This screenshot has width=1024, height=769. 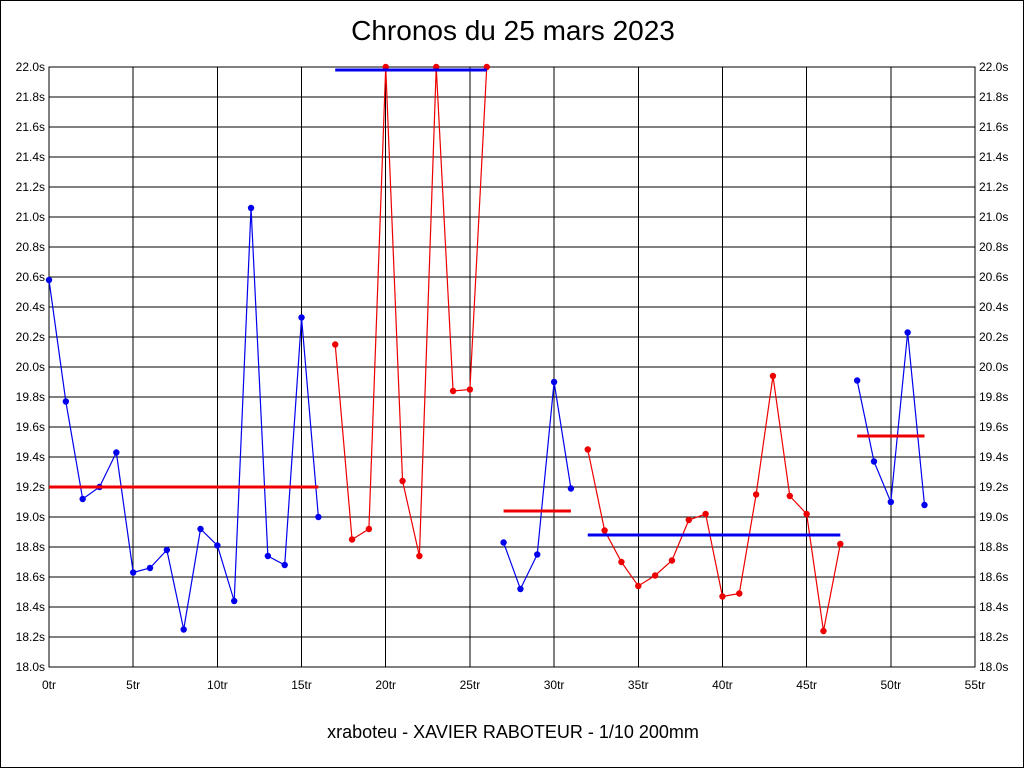 What do you see at coordinates (993, 187) in the screenshot?
I see `y-tick-label-right: 21.2s` at bounding box center [993, 187].